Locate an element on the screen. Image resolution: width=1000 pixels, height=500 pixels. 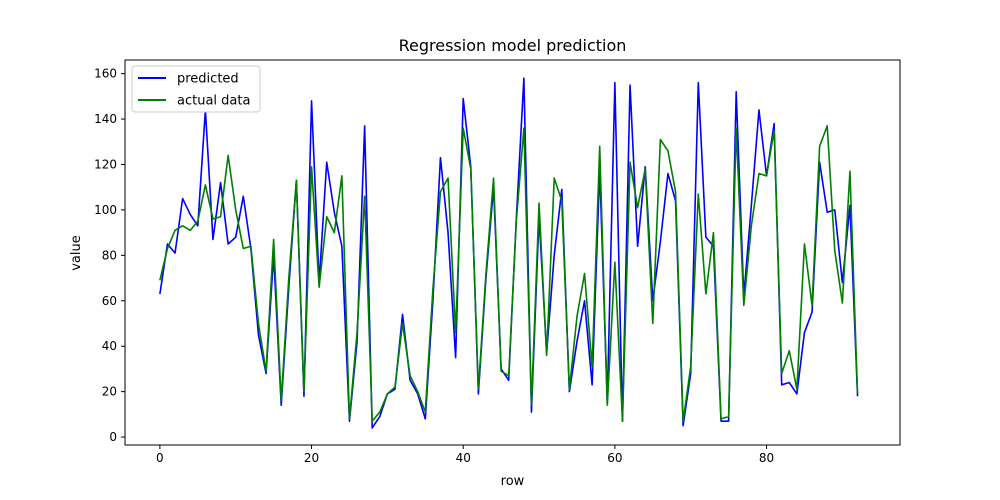
y-axis-label: value is located at coordinates (76, 253).